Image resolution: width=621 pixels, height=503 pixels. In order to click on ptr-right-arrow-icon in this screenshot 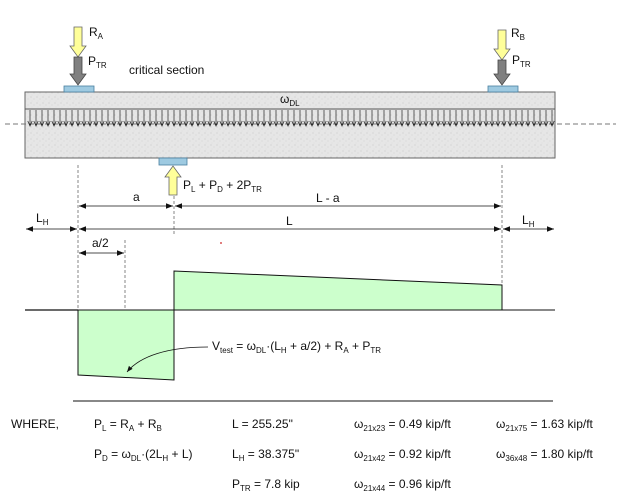, I will do `click(502, 72)`.